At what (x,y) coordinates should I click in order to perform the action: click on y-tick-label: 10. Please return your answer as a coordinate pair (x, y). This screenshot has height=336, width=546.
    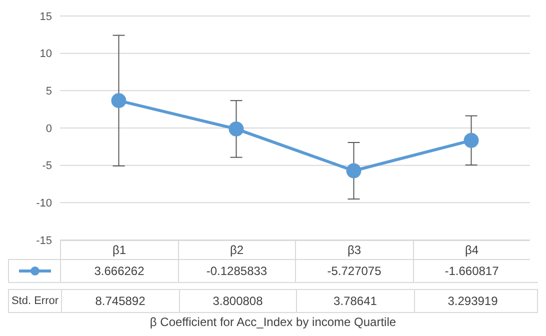
    Looking at the image, I should click on (46, 54).